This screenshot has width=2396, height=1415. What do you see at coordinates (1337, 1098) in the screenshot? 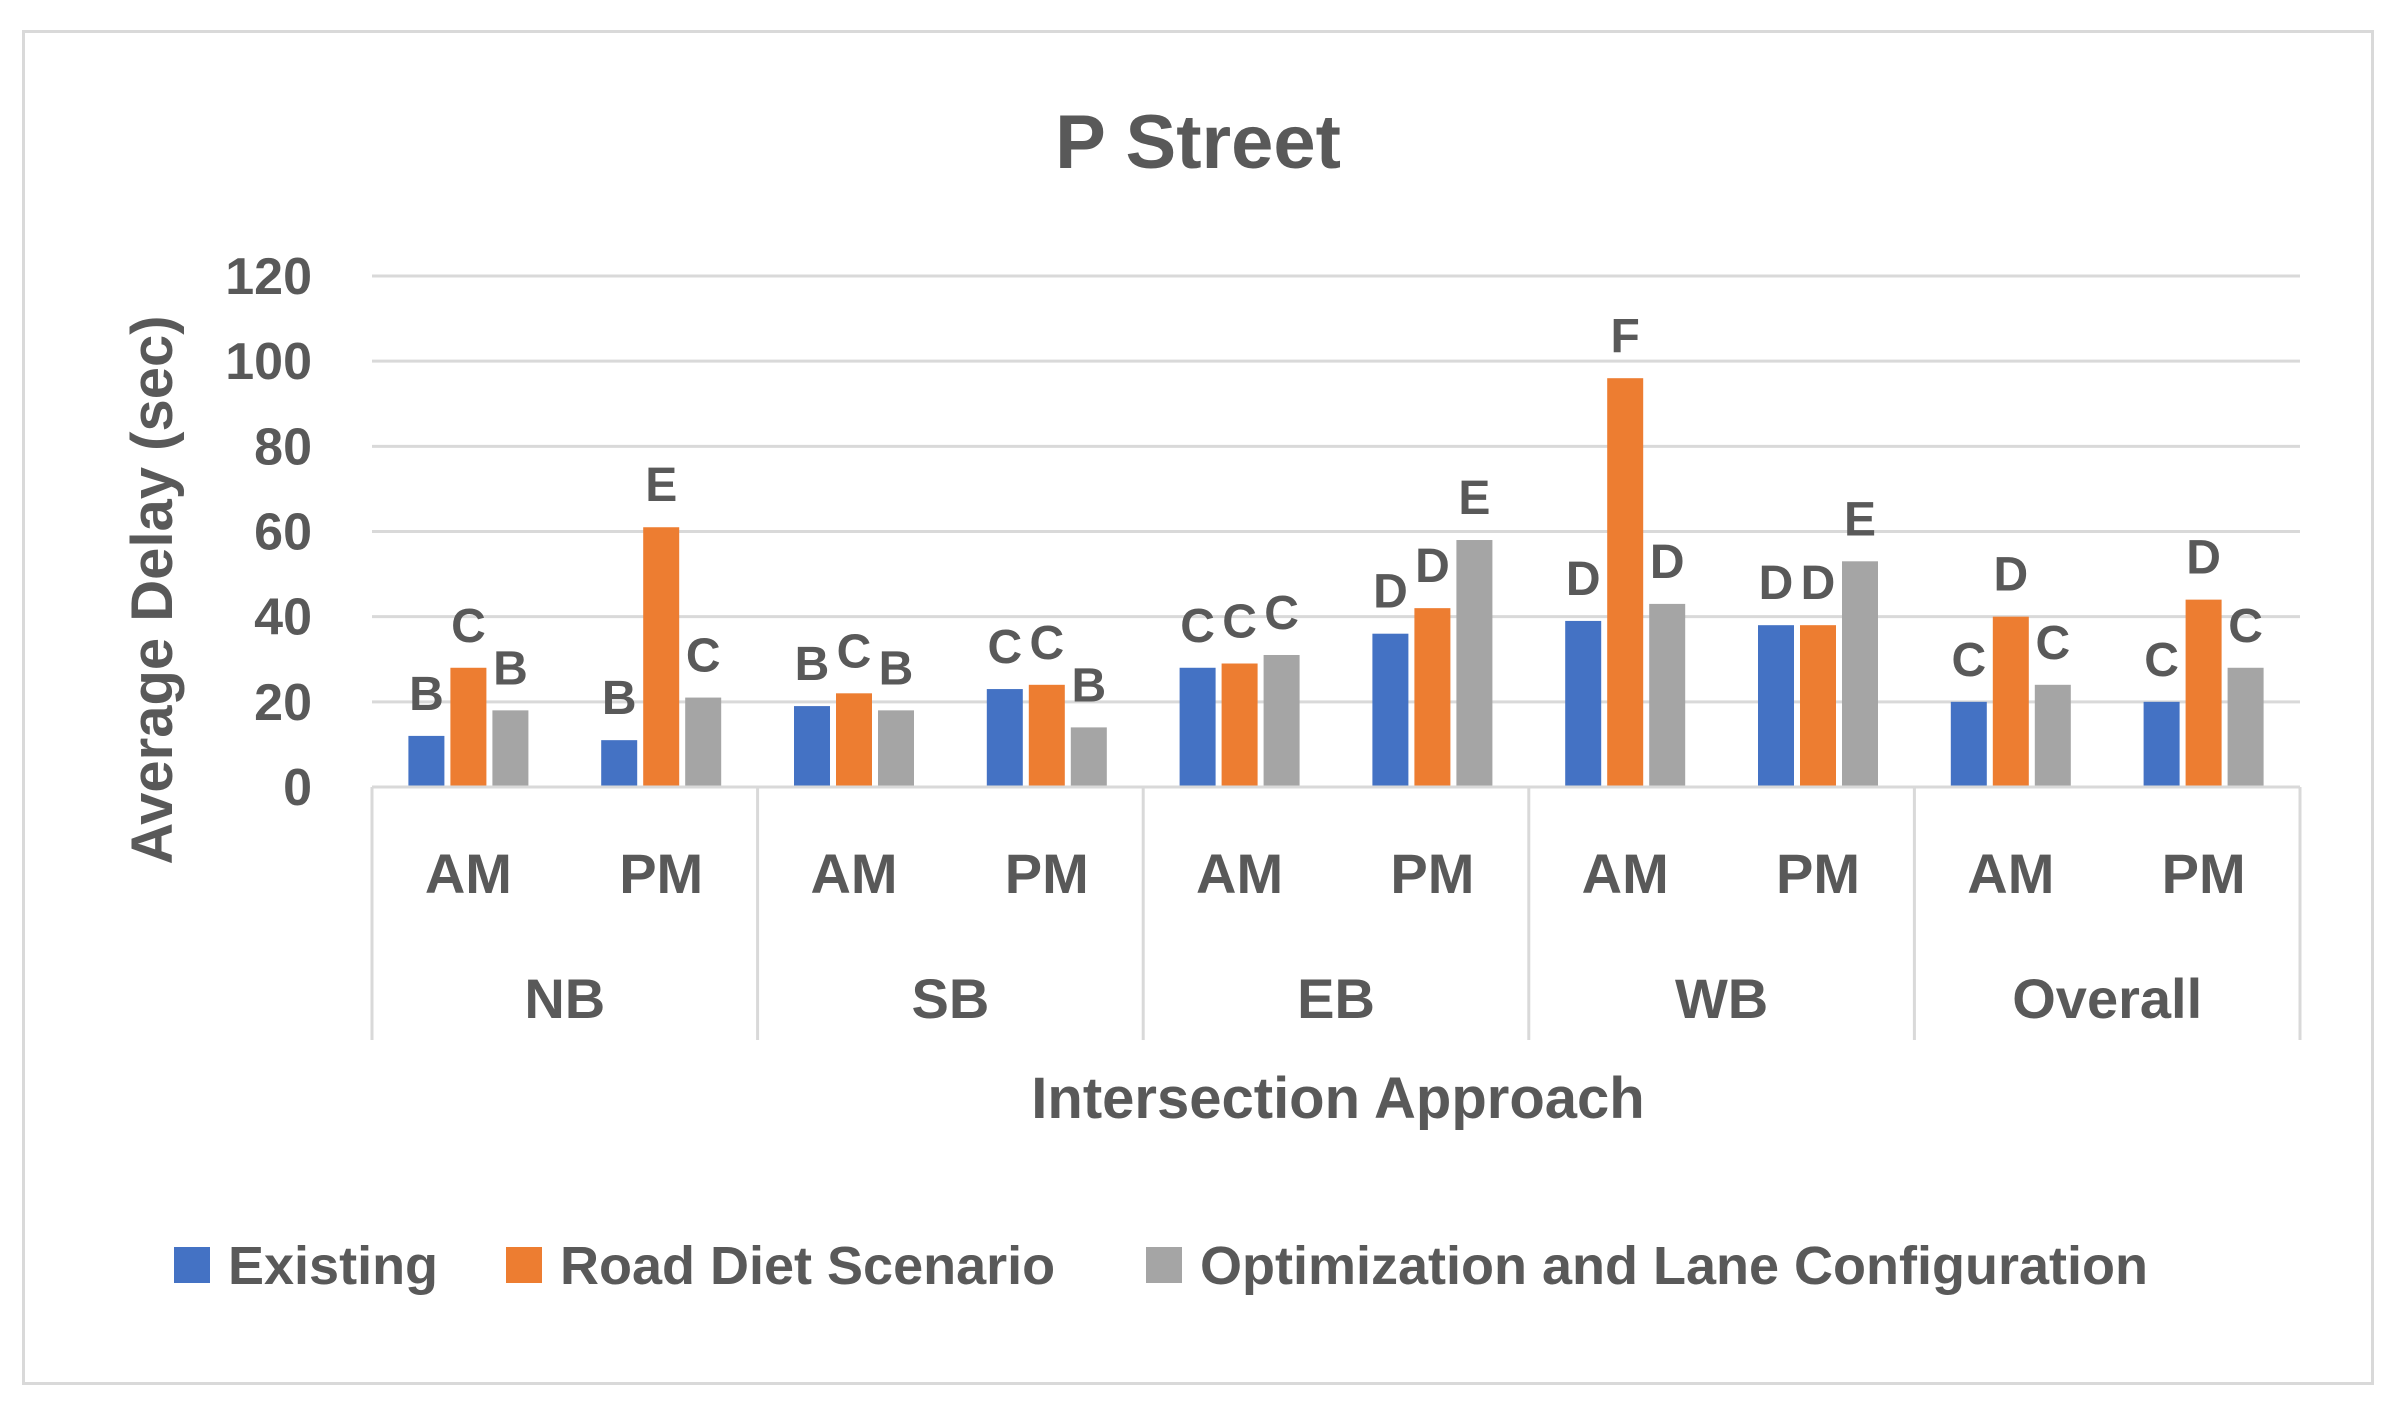
I see `x-axis-title: Intersection Approach` at bounding box center [1337, 1098].